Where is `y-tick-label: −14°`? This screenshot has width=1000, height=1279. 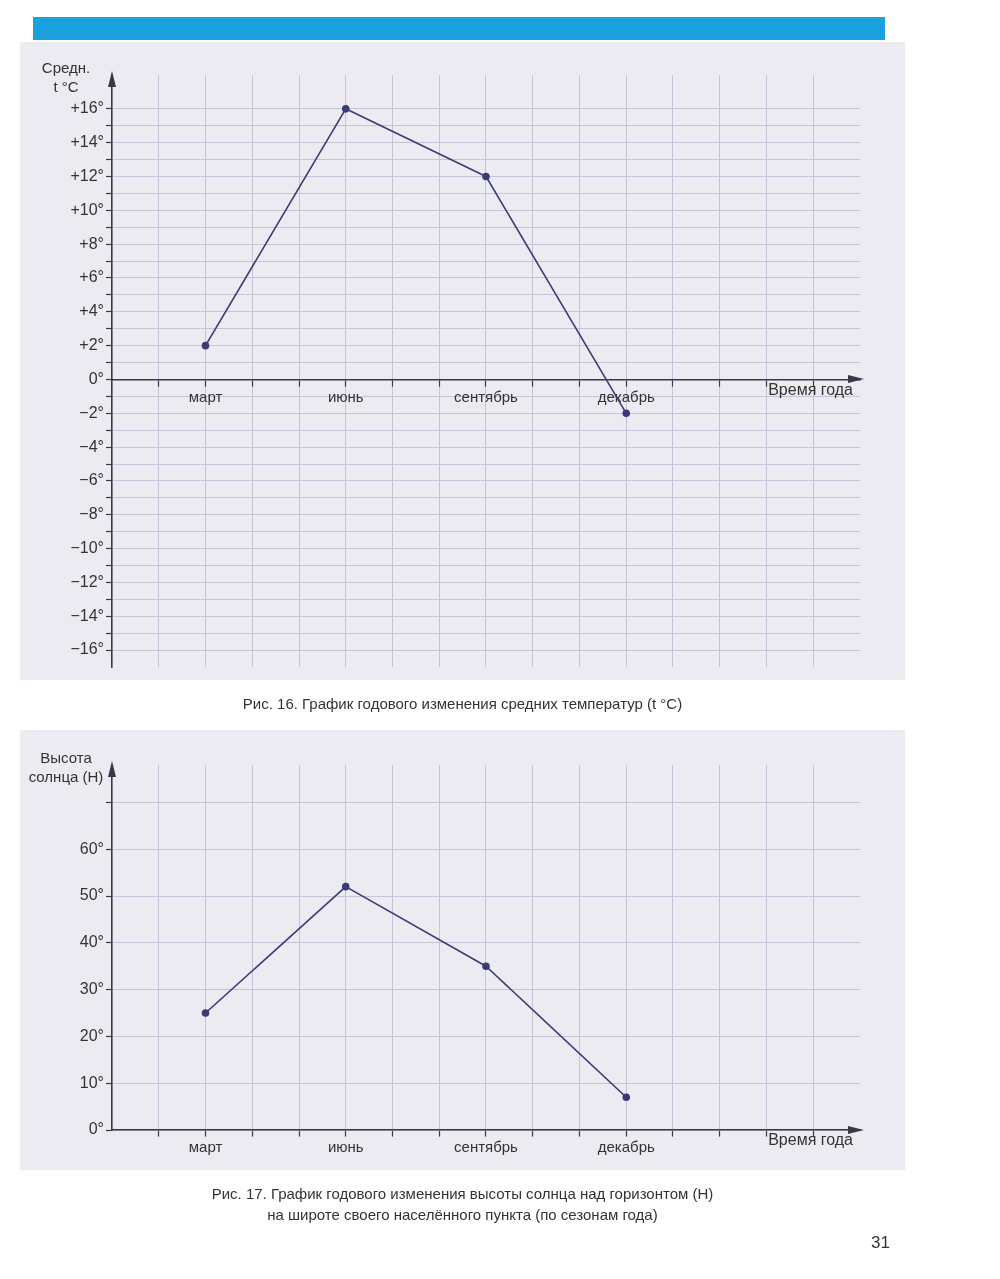 y-tick-label: −14° is located at coordinates (87, 615).